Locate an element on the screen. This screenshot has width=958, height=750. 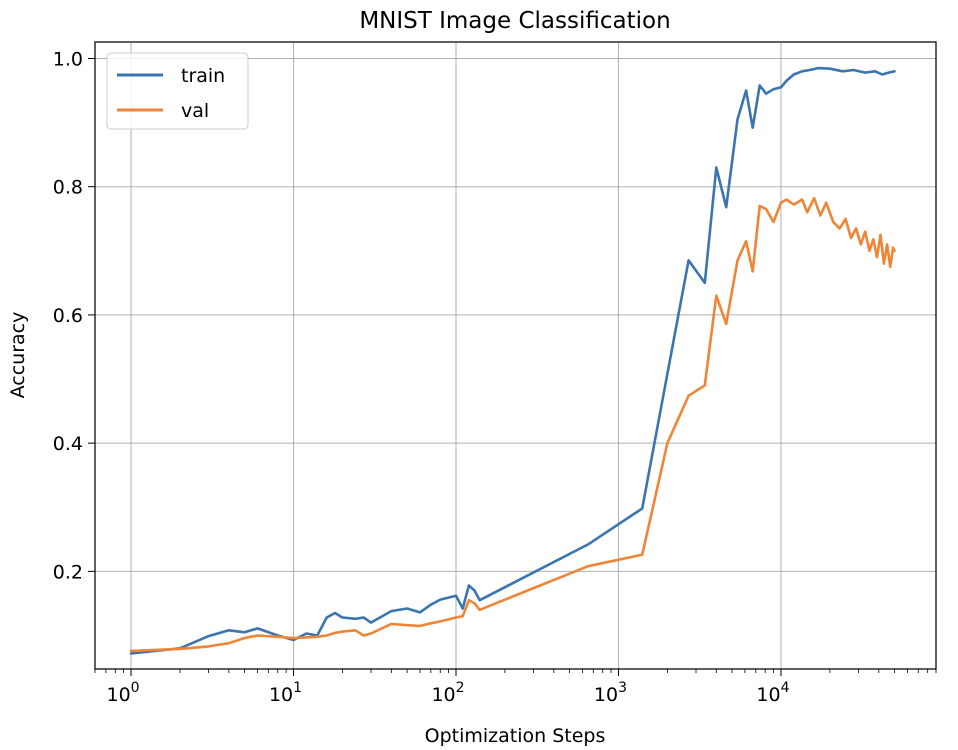
legend-box is located at coordinates (177, 91).